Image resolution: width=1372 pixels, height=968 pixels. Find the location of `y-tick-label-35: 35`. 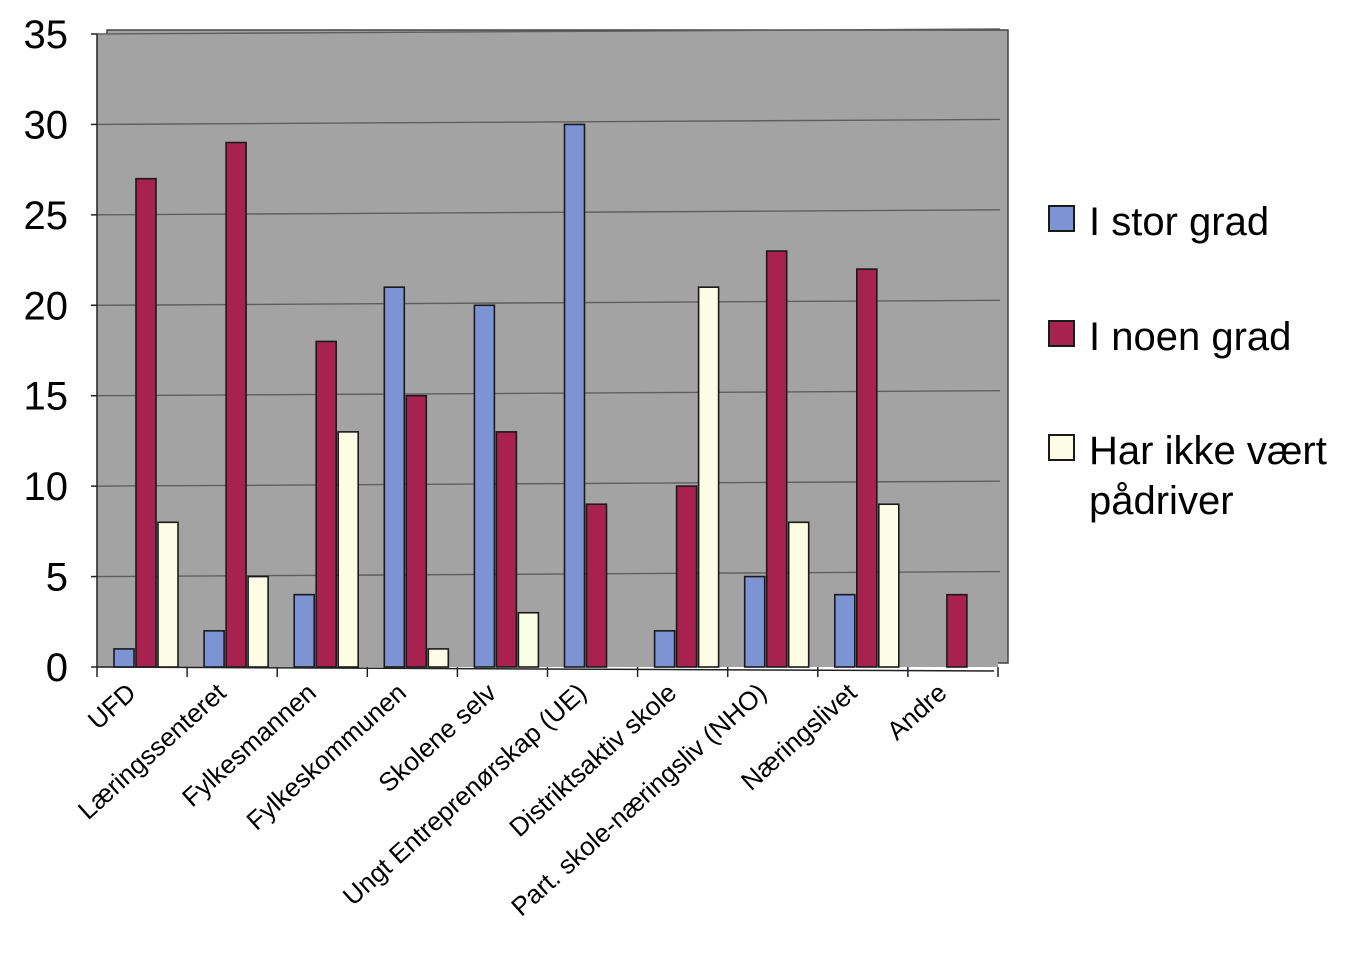

y-tick-label-35: 35 is located at coordinates (46, 35).